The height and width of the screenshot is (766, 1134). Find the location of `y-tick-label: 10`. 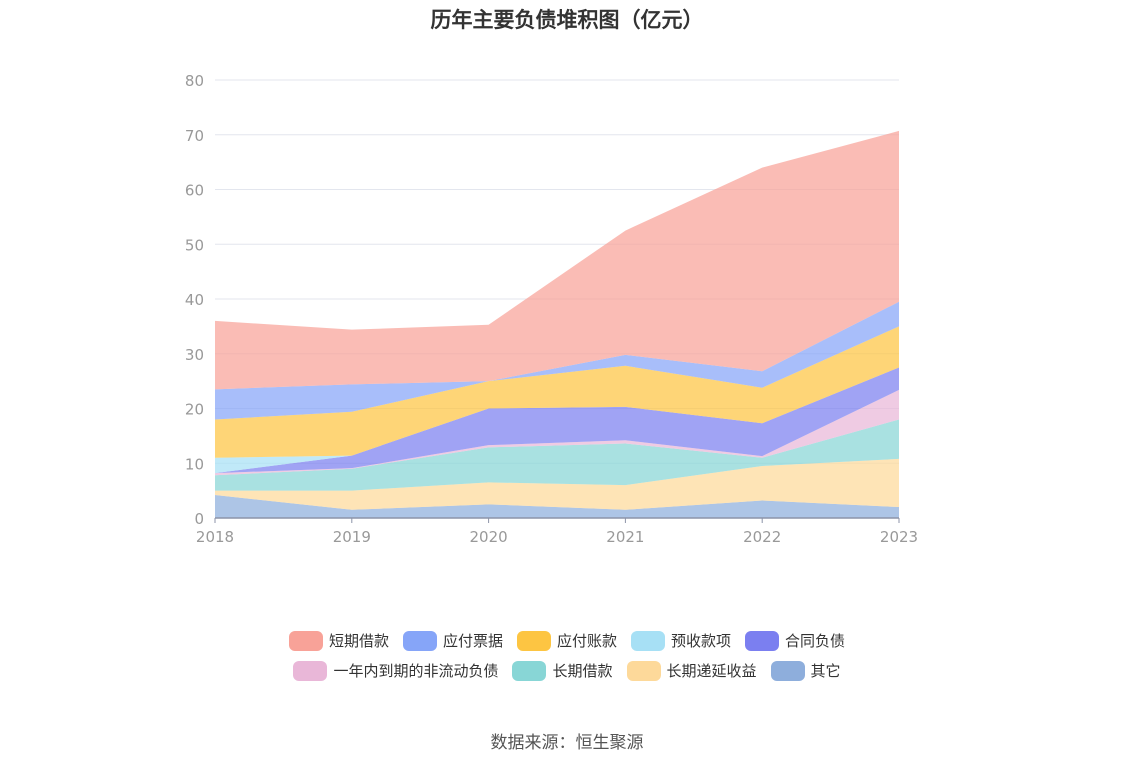

y-tick-label: 10 is located at coordinates (194, 464).